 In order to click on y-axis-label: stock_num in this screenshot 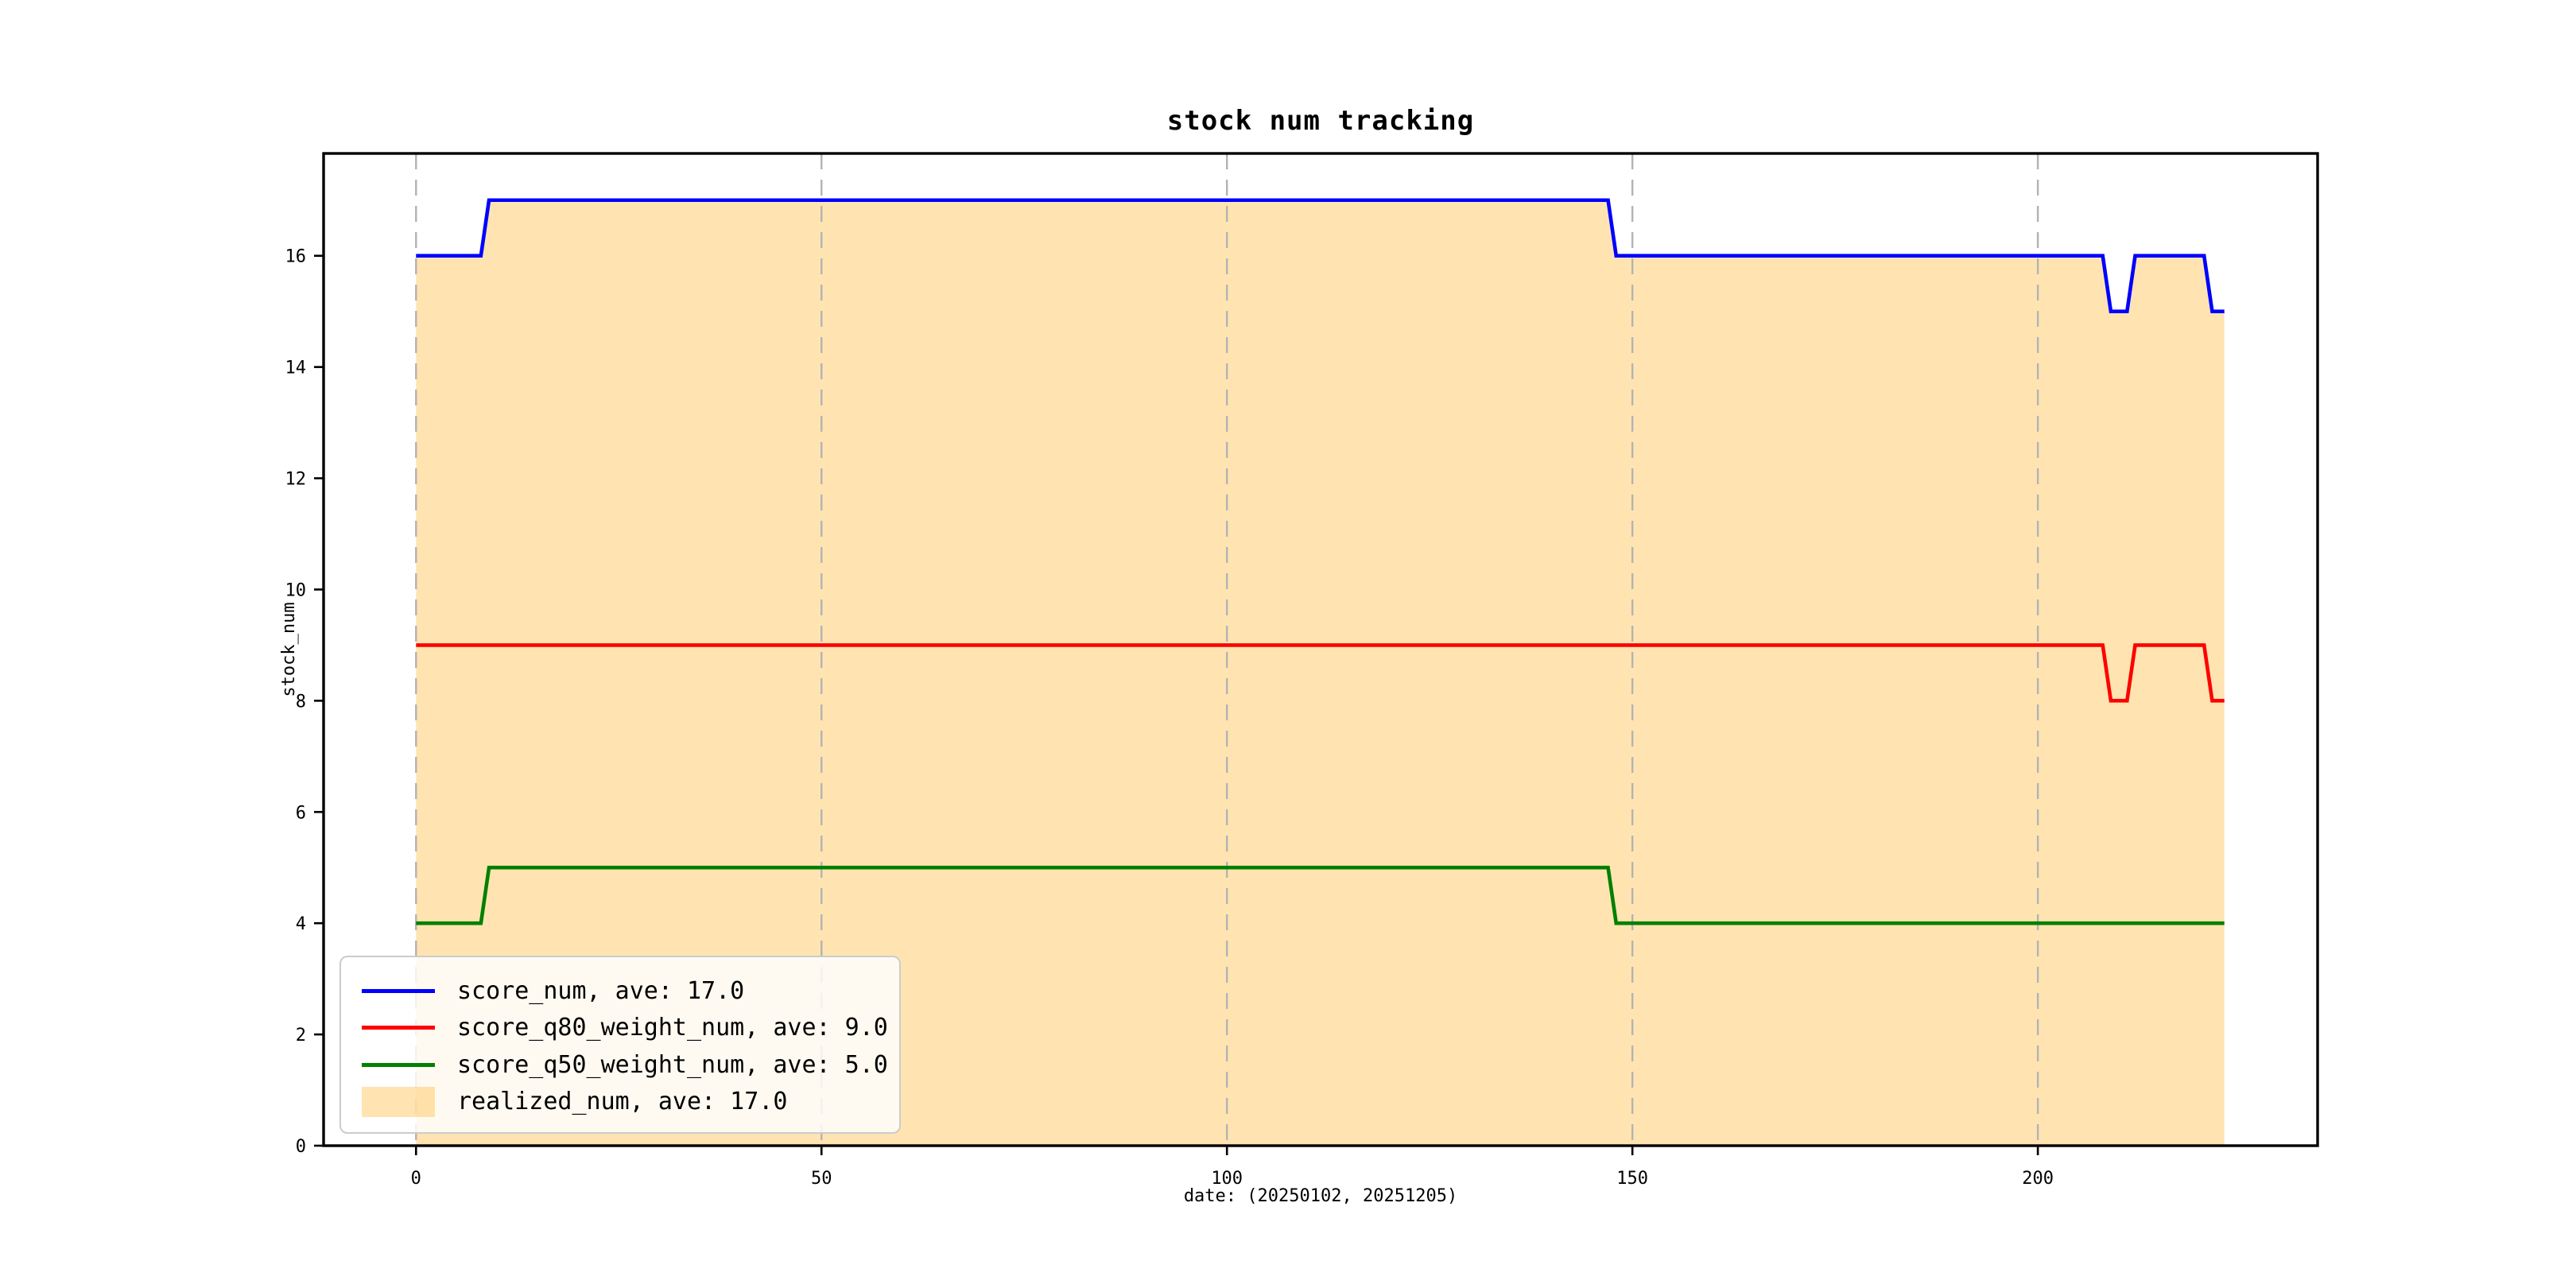, I will do `click(289, 649)`.